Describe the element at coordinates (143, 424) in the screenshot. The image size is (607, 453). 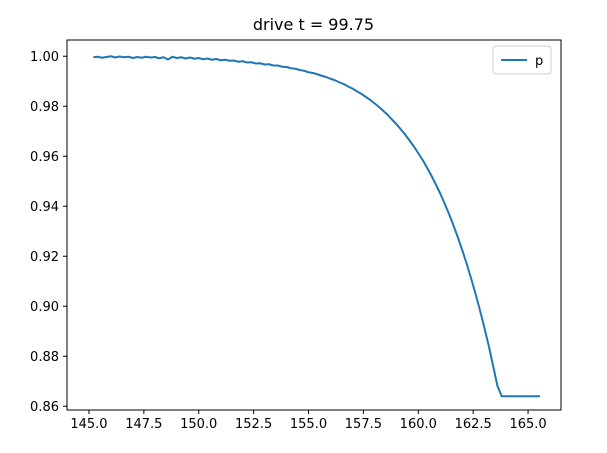
I see `x-tick-label: 147.5` at that location.